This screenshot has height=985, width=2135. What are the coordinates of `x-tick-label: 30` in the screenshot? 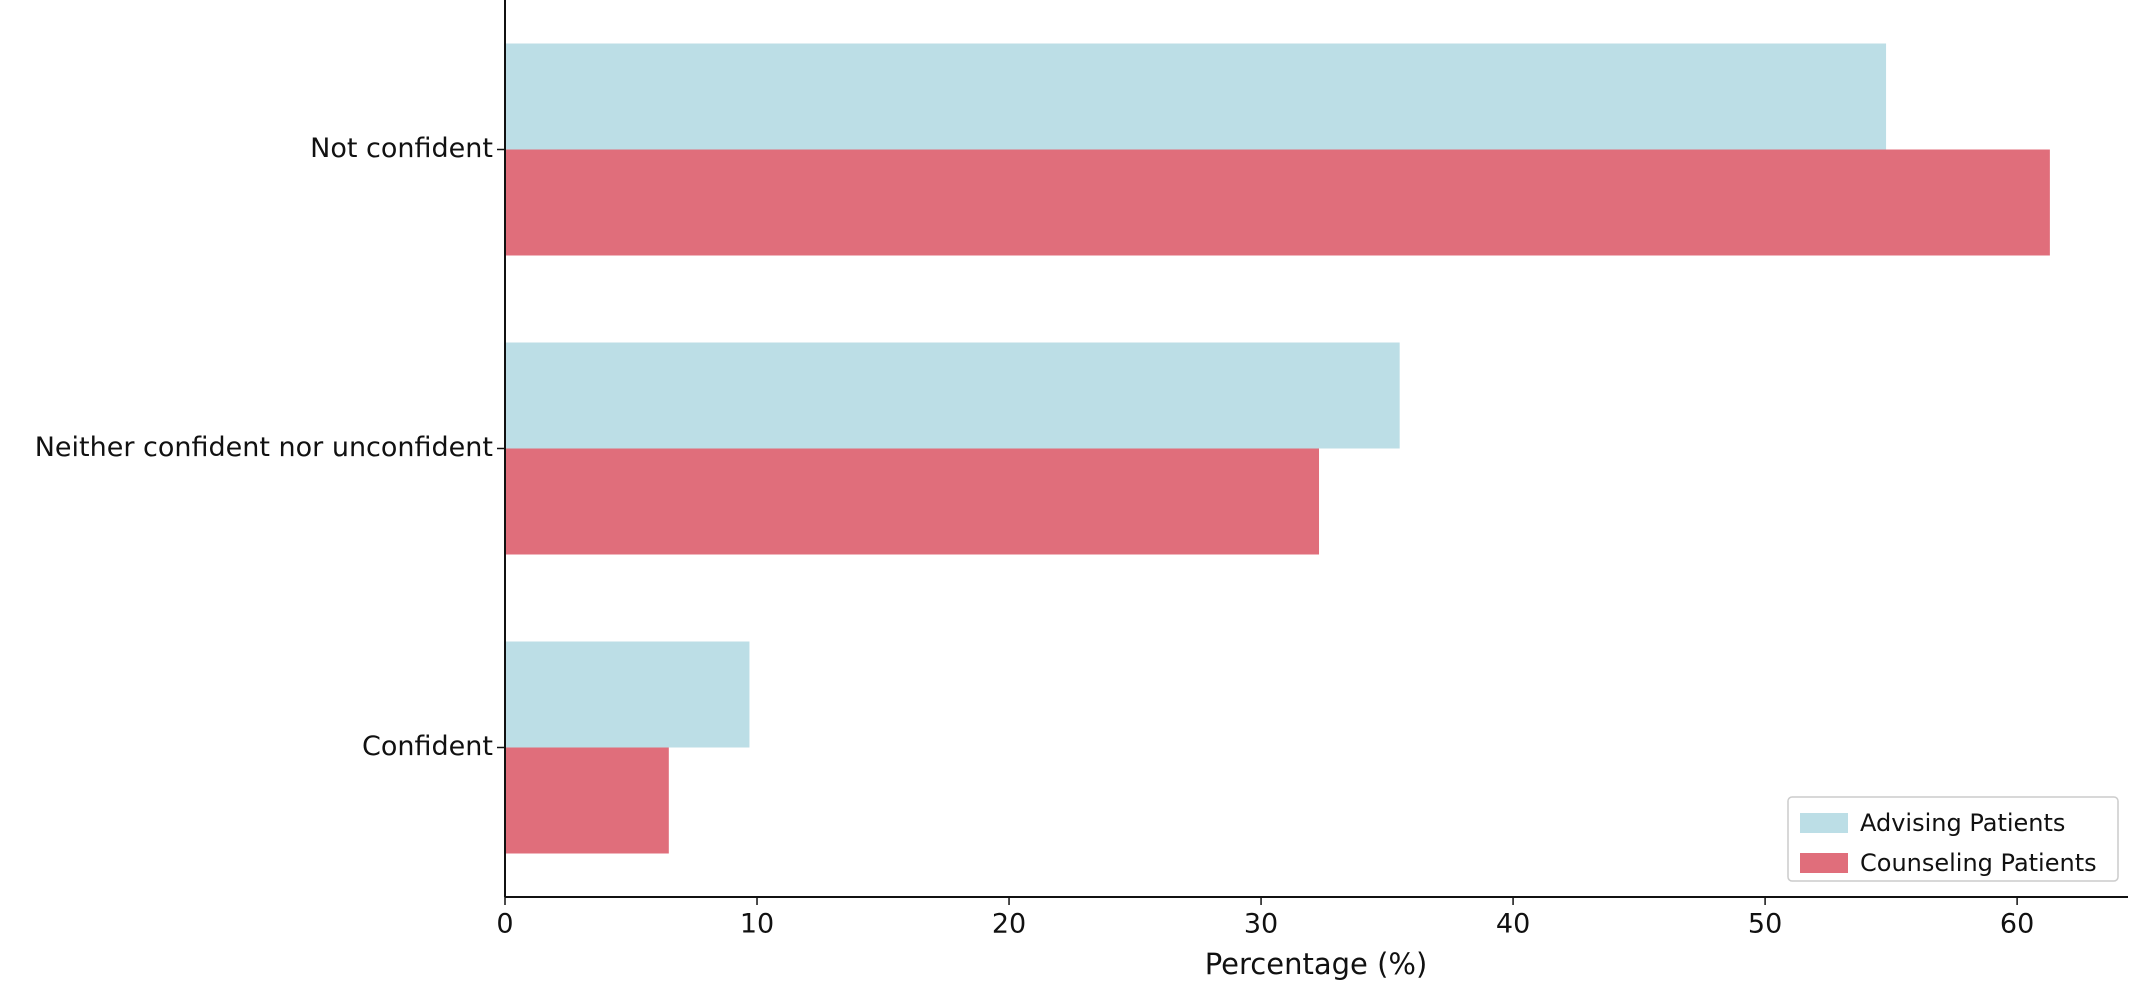 It's located at (1261, 924).